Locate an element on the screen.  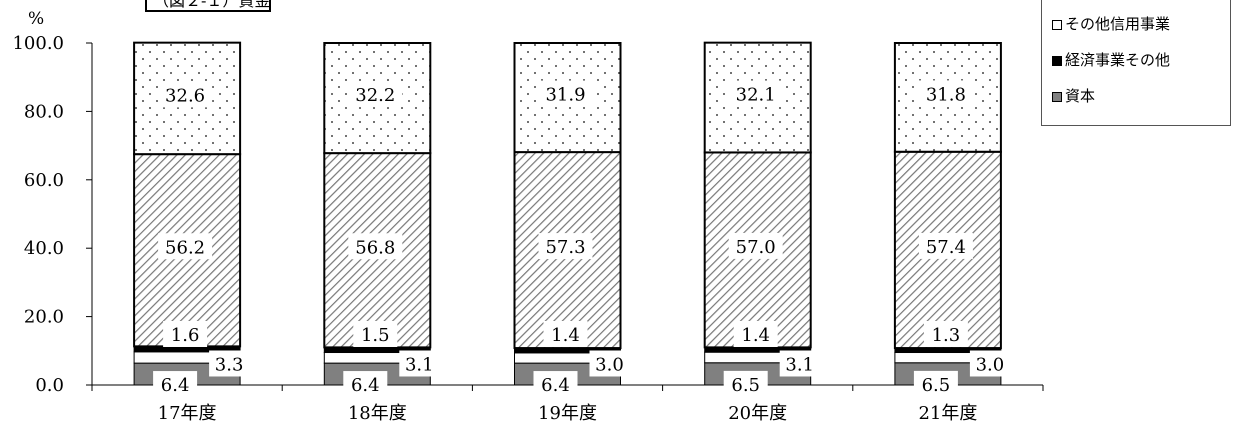
x-tick-label: 20年度 is located at coordinates (757, 413).